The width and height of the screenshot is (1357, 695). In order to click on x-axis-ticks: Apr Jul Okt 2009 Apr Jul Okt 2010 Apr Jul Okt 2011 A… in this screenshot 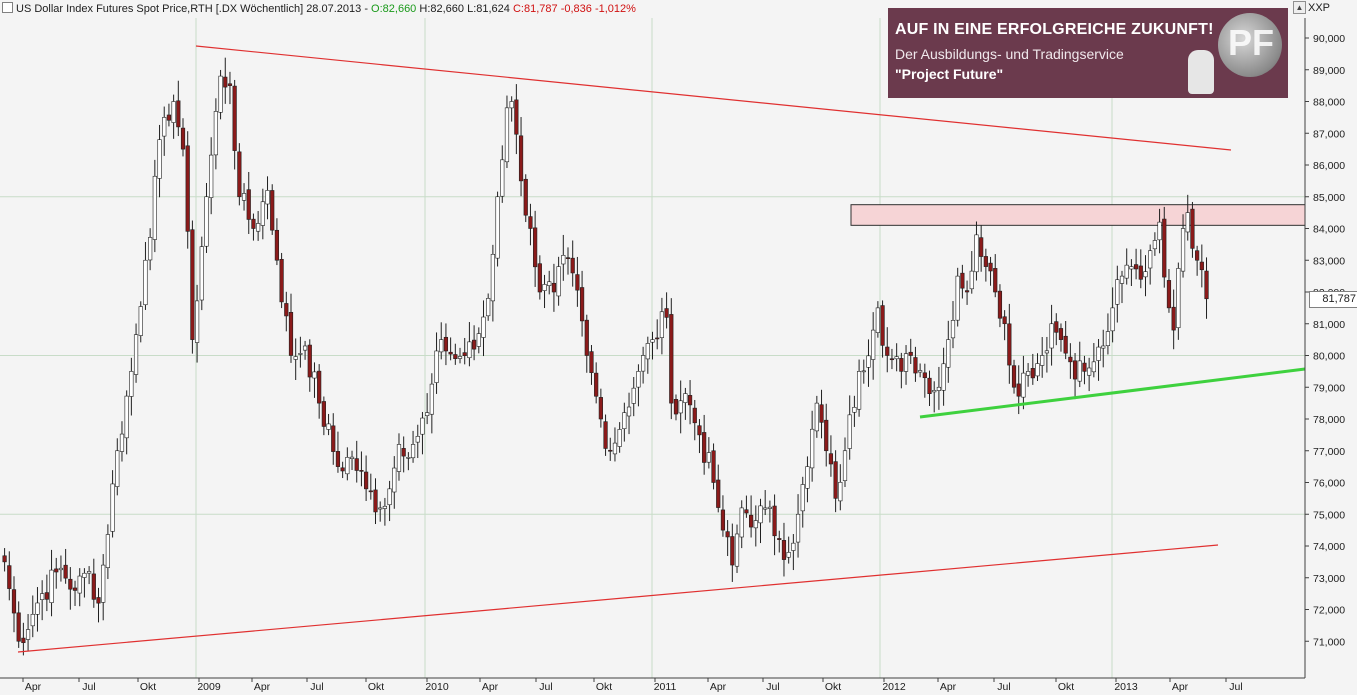, I will do `click(632, 685)`.